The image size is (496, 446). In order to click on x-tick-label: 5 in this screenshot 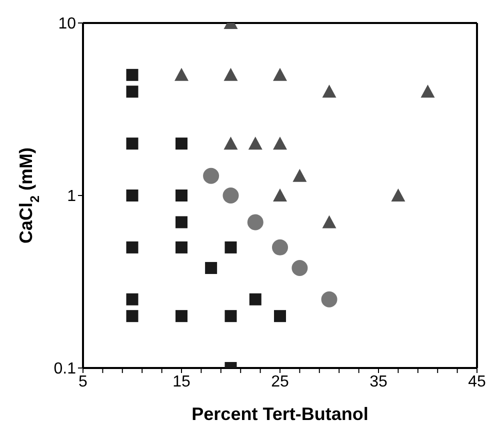, I will do `click(83, 381)`.